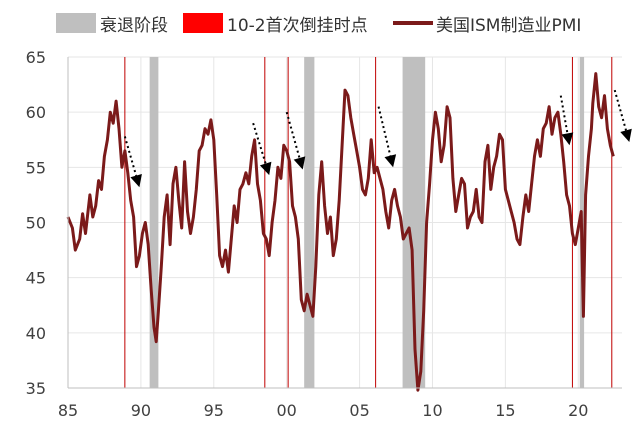  Describe the element at coordinates (36, 278) in the screenshot. I see `y-tick-label: 45` at that location.